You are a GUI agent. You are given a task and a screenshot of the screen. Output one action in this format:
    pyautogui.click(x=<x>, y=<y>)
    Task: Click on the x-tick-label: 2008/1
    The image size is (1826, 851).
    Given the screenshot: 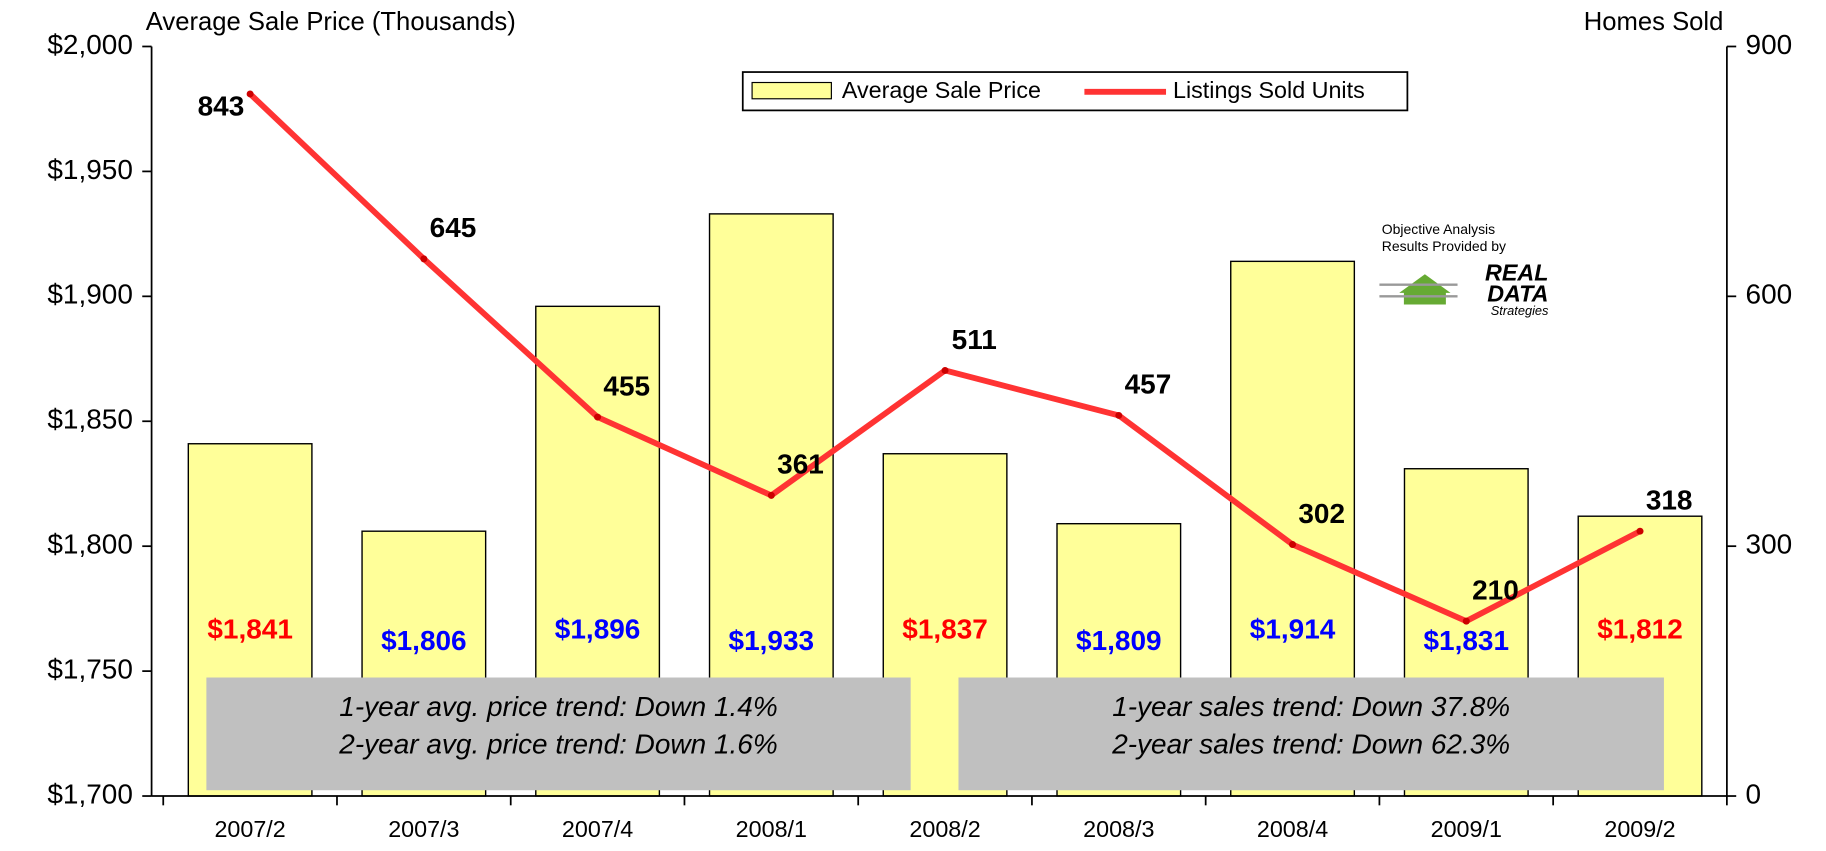 What is the action you would take?
    pyautogui.click(x=771, y=829)
    